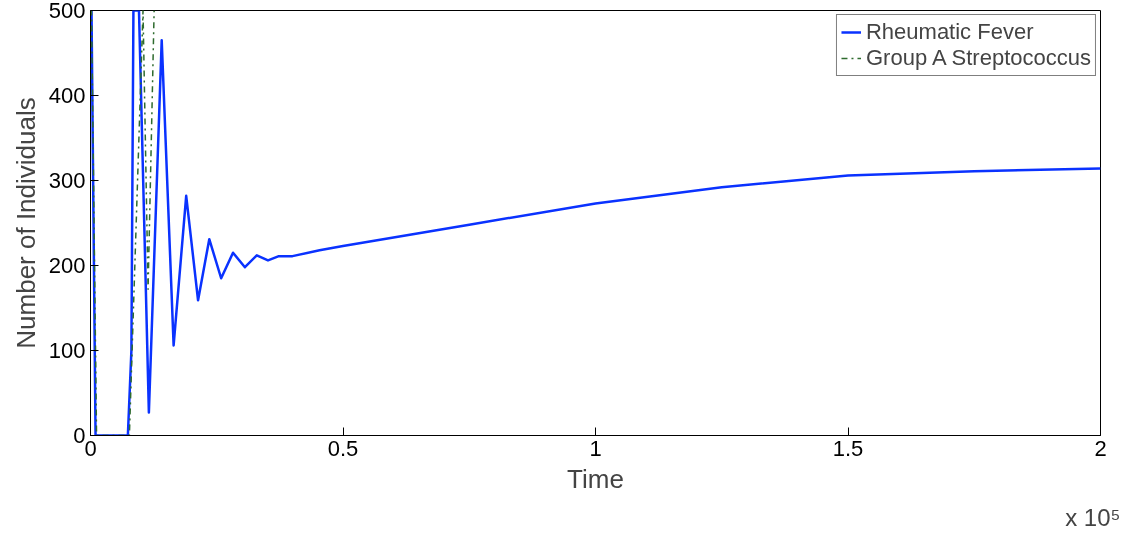 The width and height of the screenshot is (1136, 540). What do you see at coordinates (1100, 448) in the screenshot?
I see `x-tick-label: 2` at bounding box center [1100, 448].